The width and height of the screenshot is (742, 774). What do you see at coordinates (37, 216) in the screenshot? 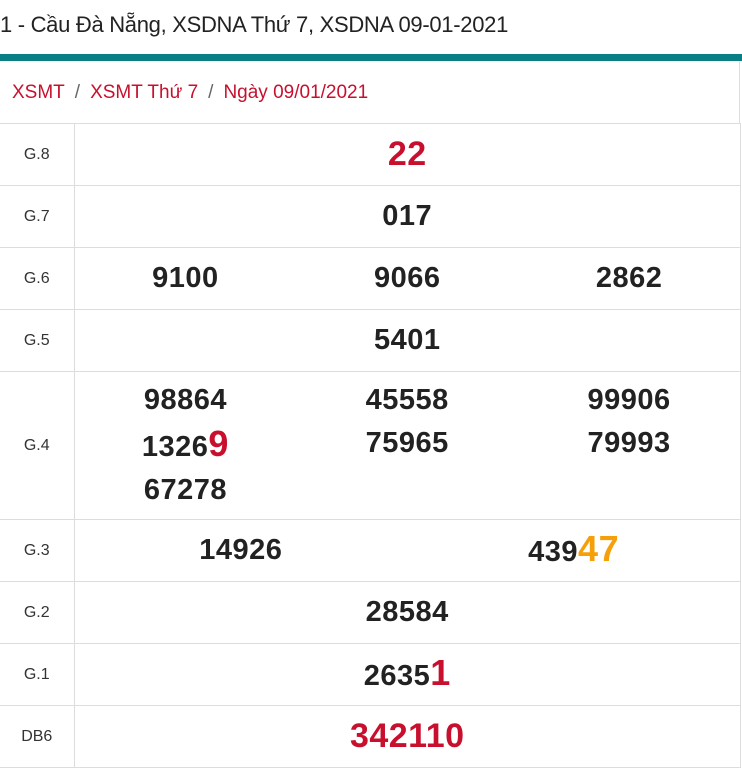
I see `prize-label: G.7` at bounding box center [37, 216].